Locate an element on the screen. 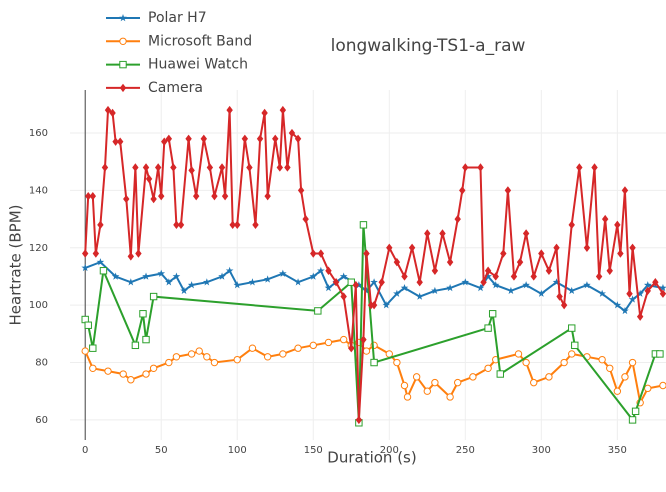  x-tick-label: 300 is located at coordinates (541, 450).